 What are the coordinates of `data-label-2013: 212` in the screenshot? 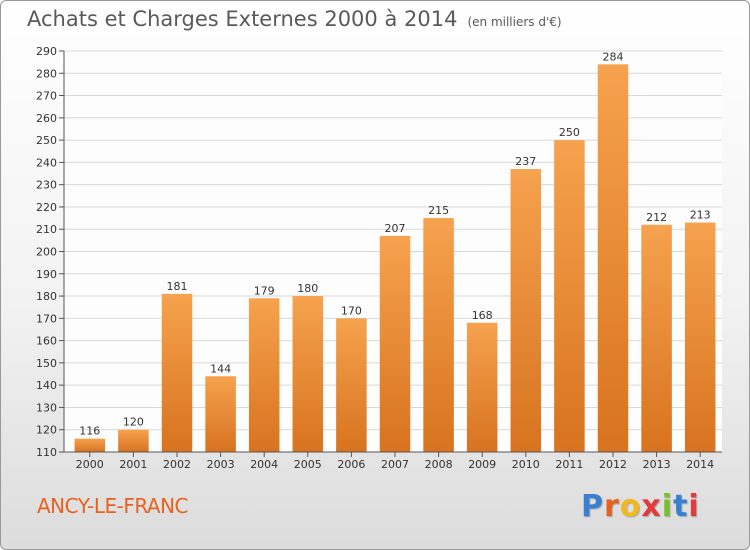 It's located at (656, 217).